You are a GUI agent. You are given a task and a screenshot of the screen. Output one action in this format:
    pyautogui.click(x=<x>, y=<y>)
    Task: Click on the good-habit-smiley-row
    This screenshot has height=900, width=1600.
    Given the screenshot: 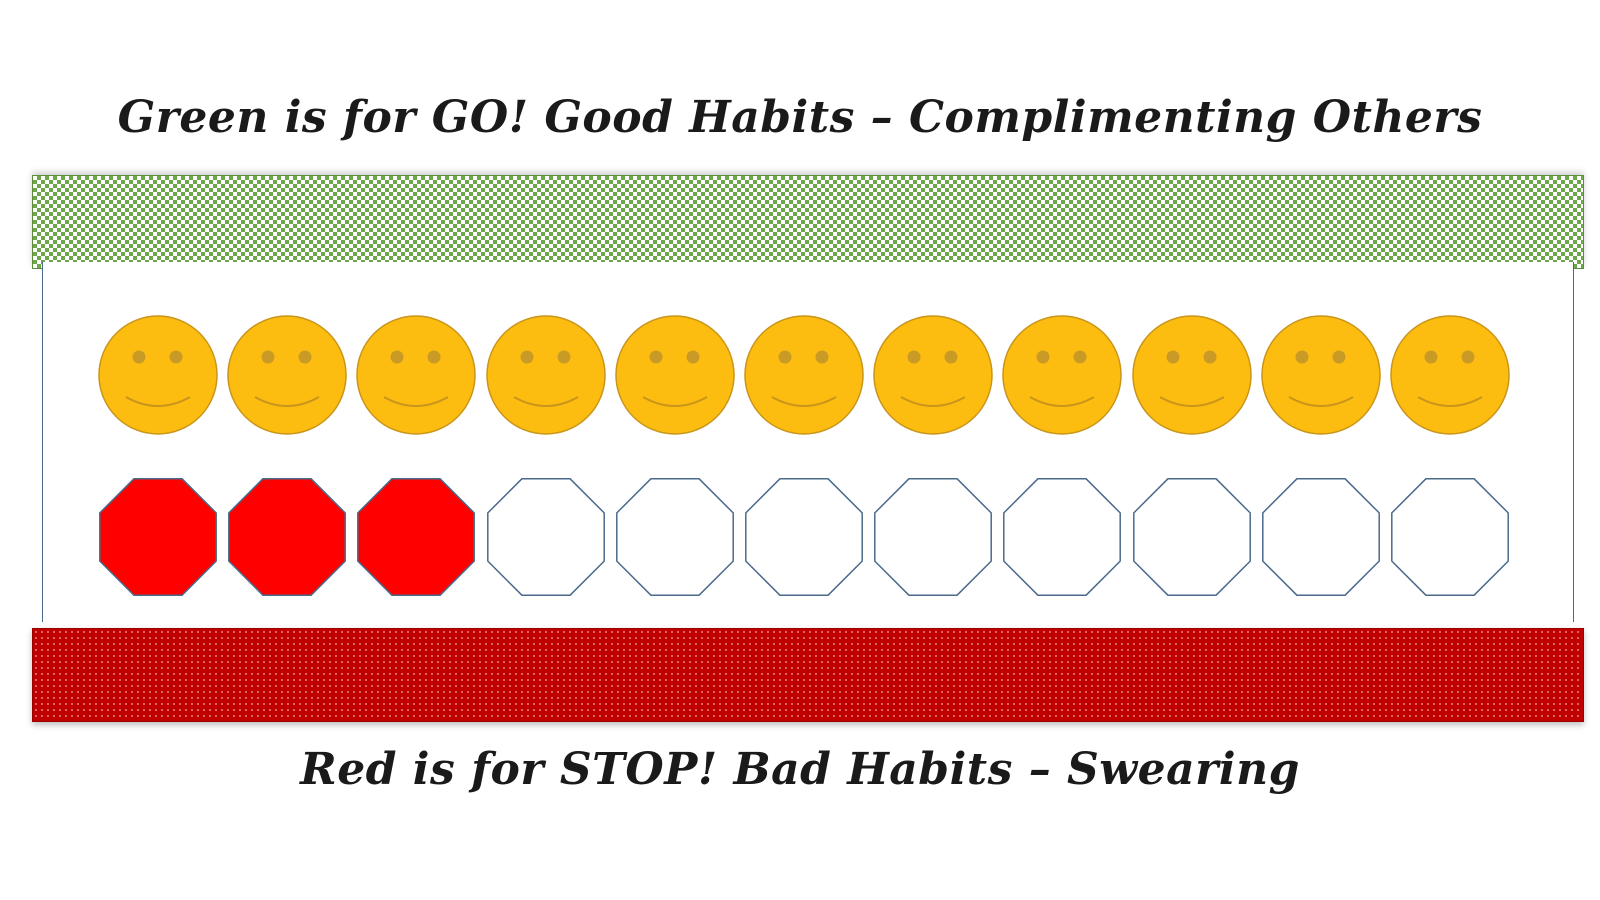 What is the action you would take?
    pyautogui.click(x=816, y=375)
    